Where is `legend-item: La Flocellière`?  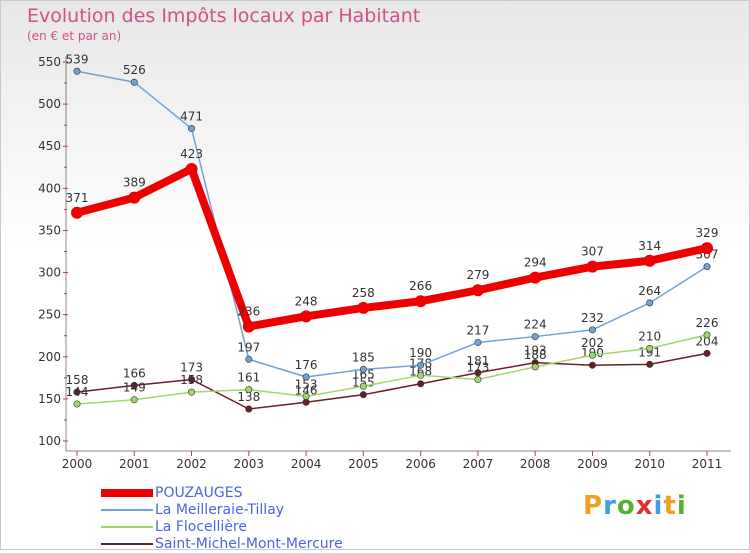 legend-item: La Flocellière is located at coordinates (222, 527).